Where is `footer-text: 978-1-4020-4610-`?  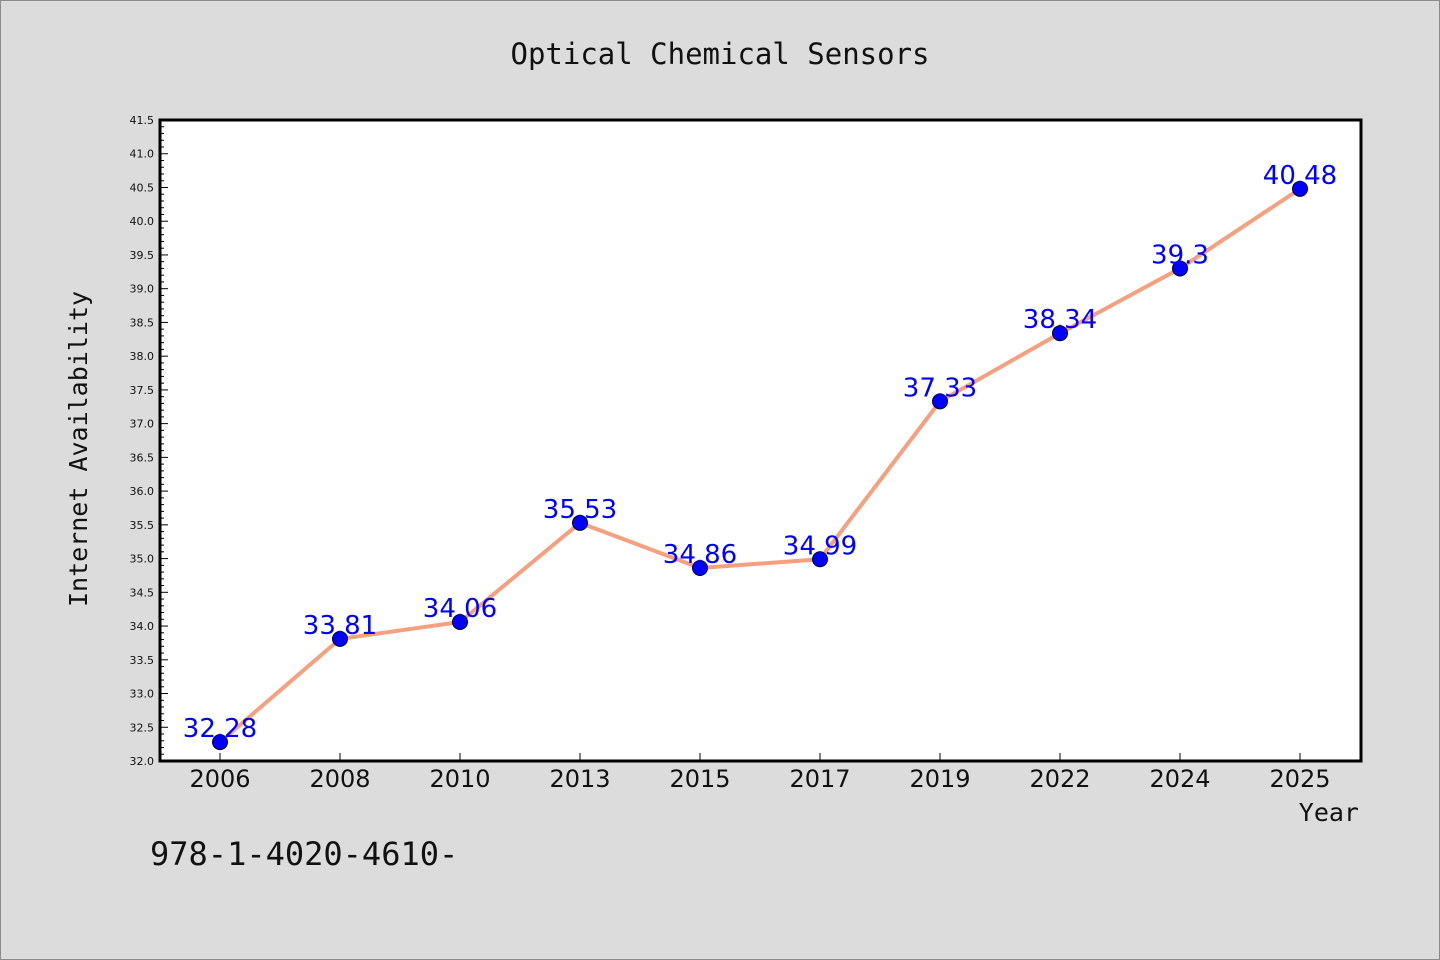 footer-text: 978-1-4020-4610- is located at coordinates (304, 854).